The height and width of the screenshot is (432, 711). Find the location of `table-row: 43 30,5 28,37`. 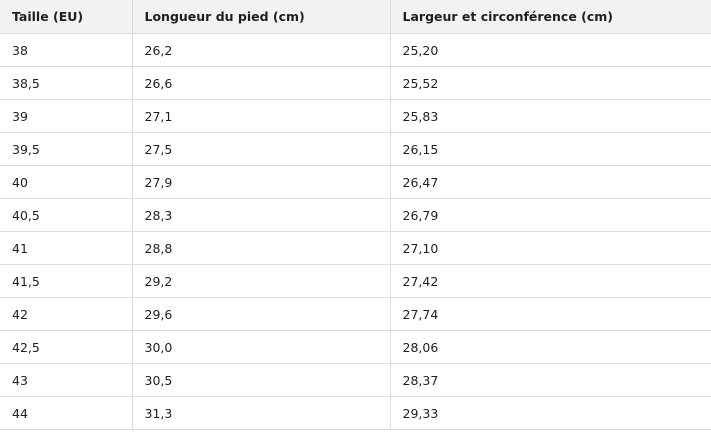

table-row: 43 30,5 28,37 is located at coordinates (355, 380).